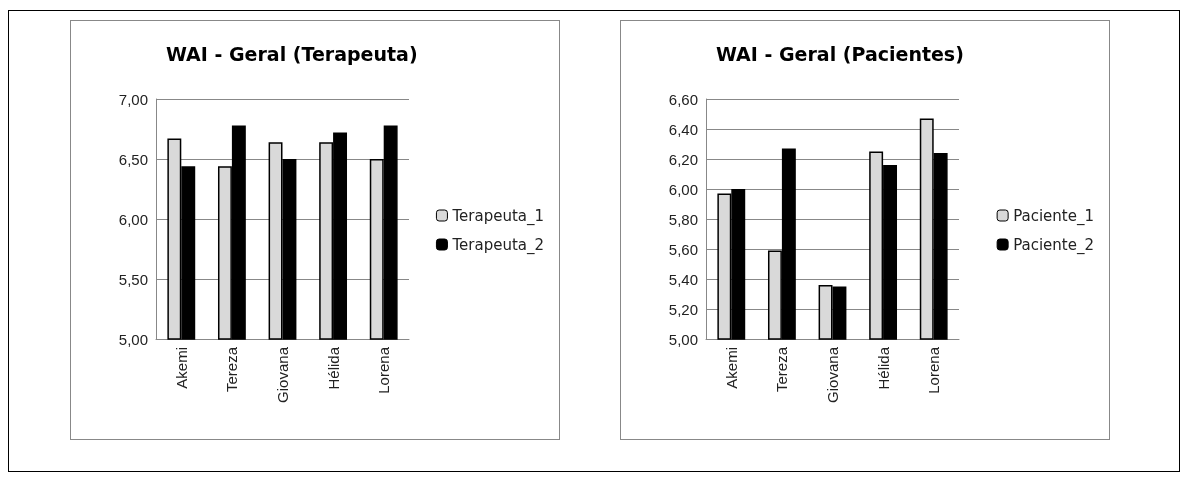 The image size is (1192, 484). What do you see at coordinates (1054, 216) in the screenshot?
I see `legend-label: Paciente_1` at bounding box center [1054, 216].